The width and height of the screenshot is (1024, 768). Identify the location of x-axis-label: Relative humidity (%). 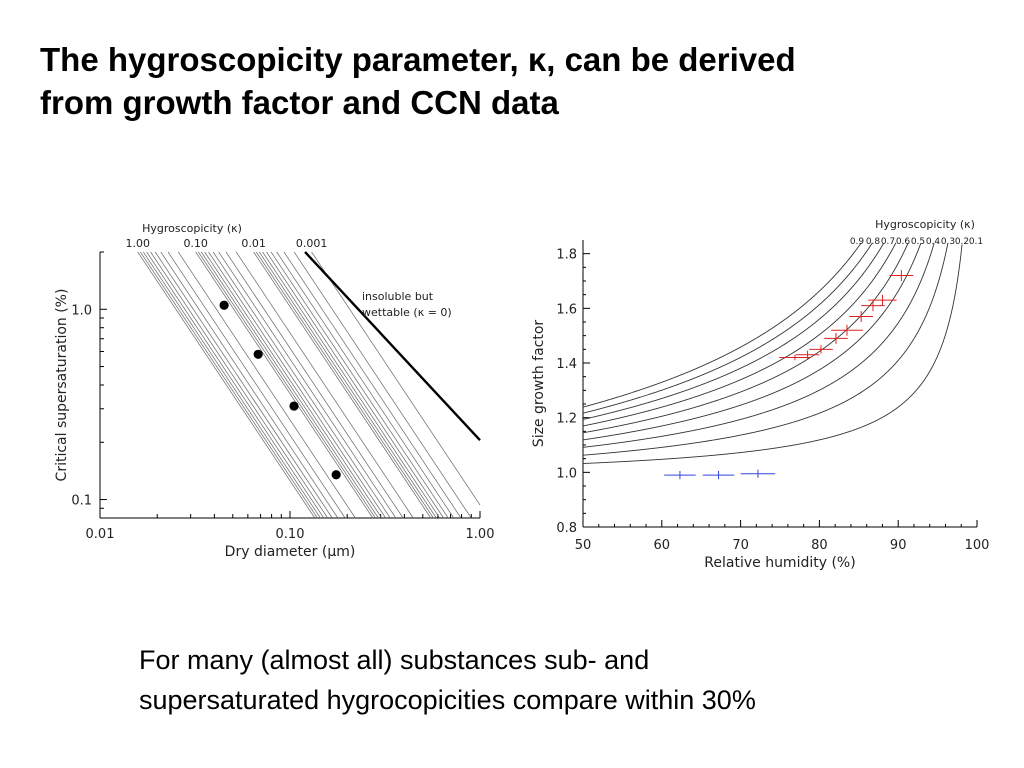
(779, 563).